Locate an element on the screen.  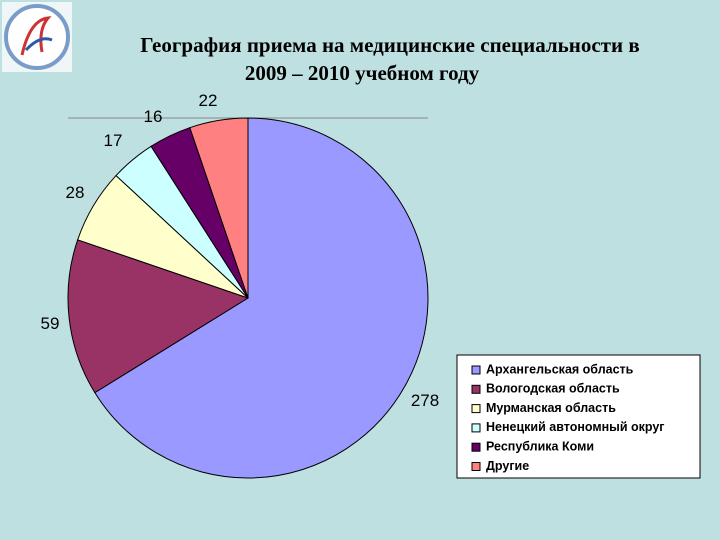
legend-label: Ненецкий автономный округ is located at coordinates (575, 427).